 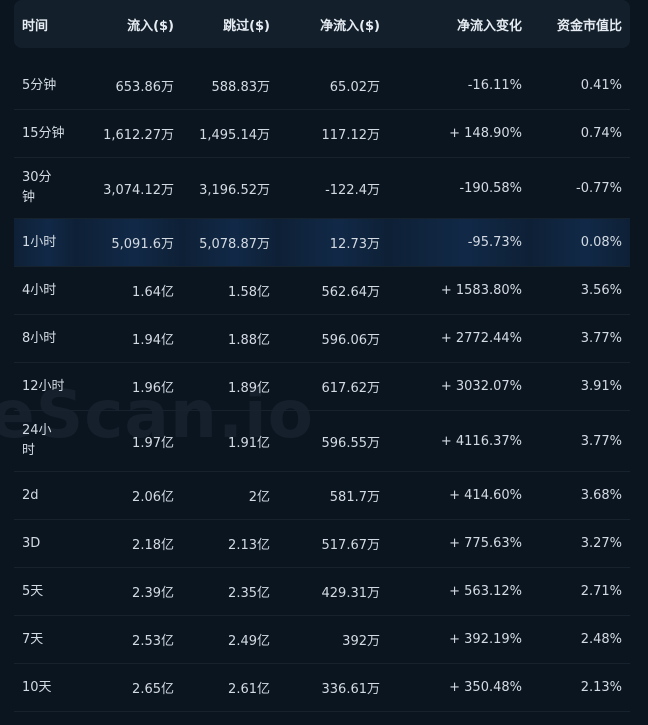 What do you see at coordinates (333, 687) in the screenshot?
I see `cell-net-inflow: 336.61万` at bounding box center [333, 687].